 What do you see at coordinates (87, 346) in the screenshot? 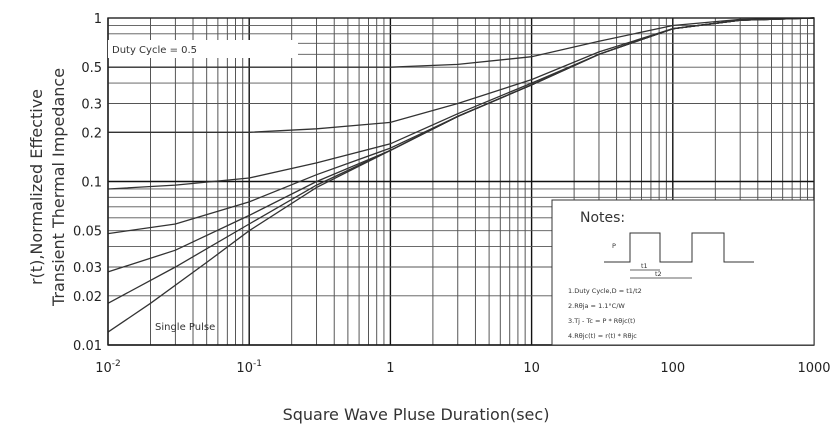
I see `y-tick-label: 0.01` at bounding box center [87, 346].